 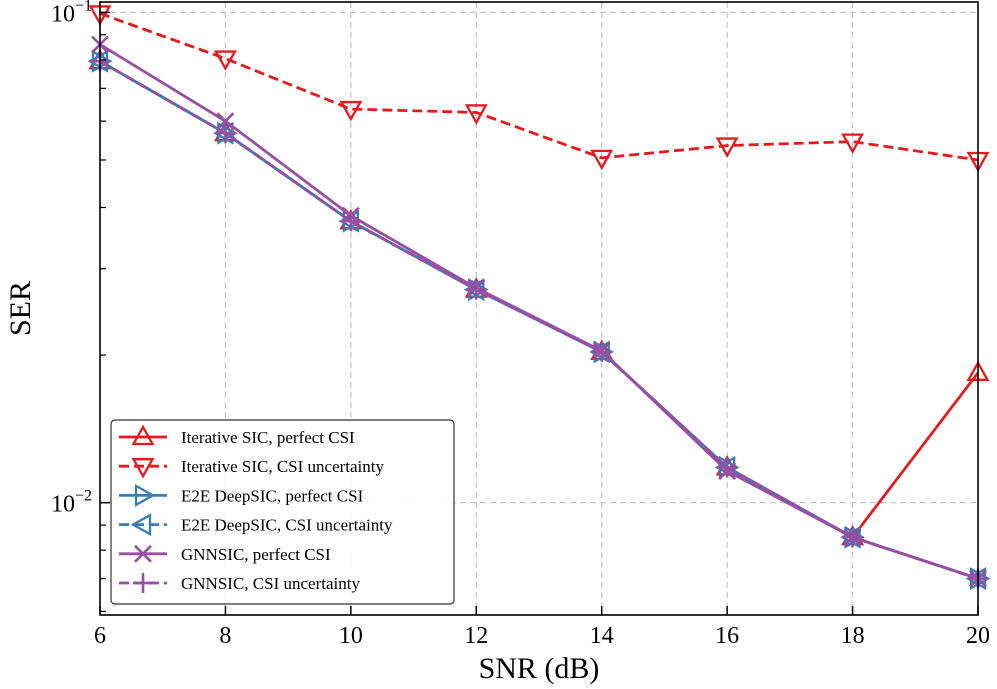 I want to click on legend-label: E2E DeepSIC, perfect CSI, so click(x=272, y=495).